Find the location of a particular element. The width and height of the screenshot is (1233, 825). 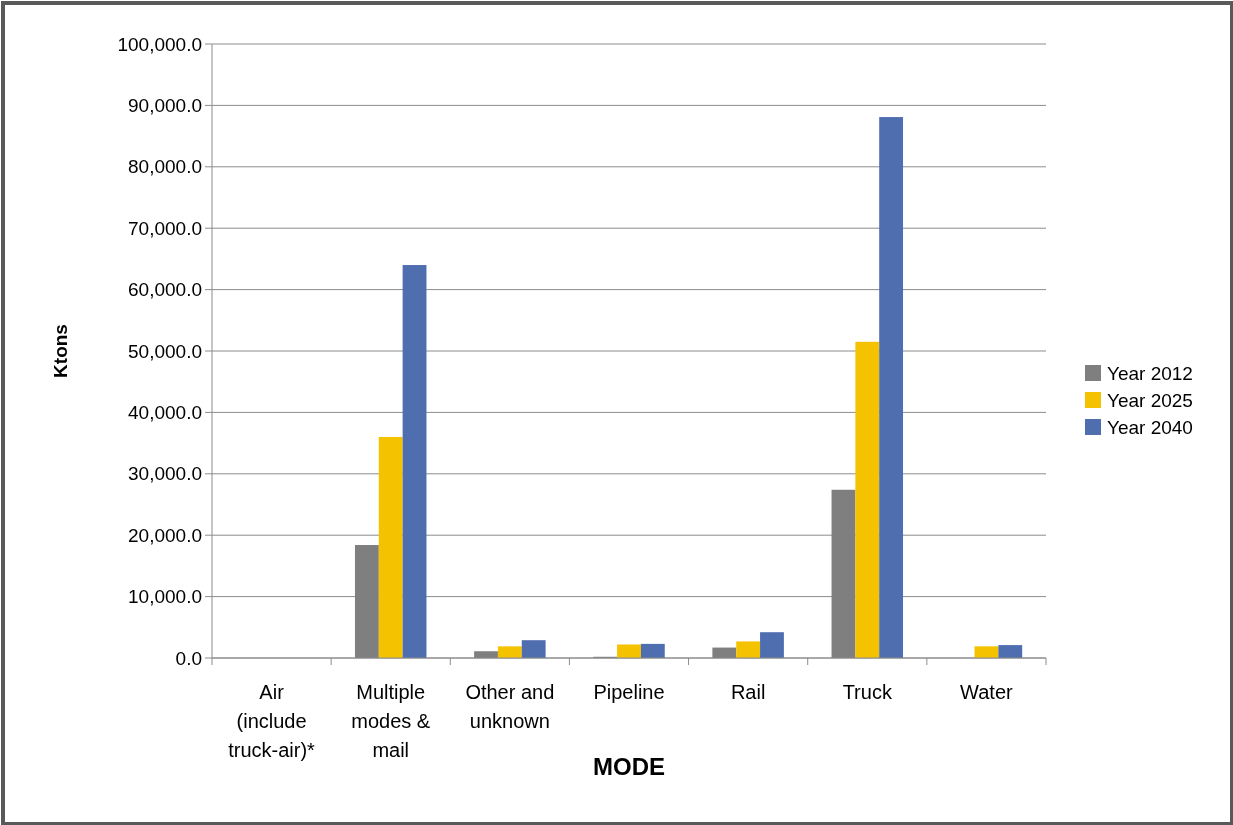

y-tick-label: 20,000.0 is located at coordinates (165, 535).